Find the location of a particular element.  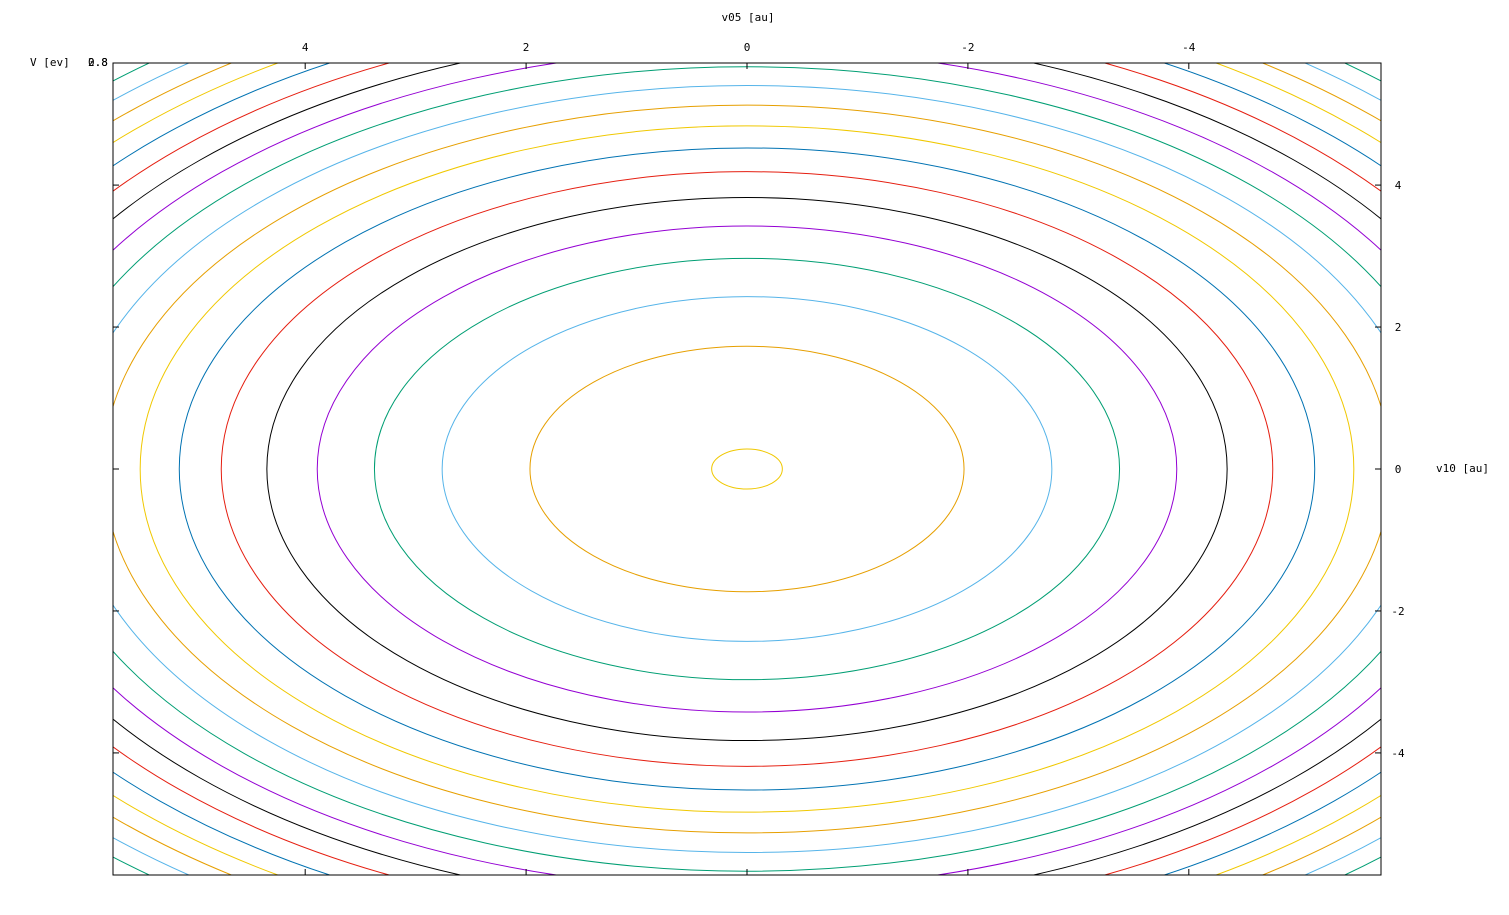

x-tick-label: -4 is located at coordinates (1189, 47).